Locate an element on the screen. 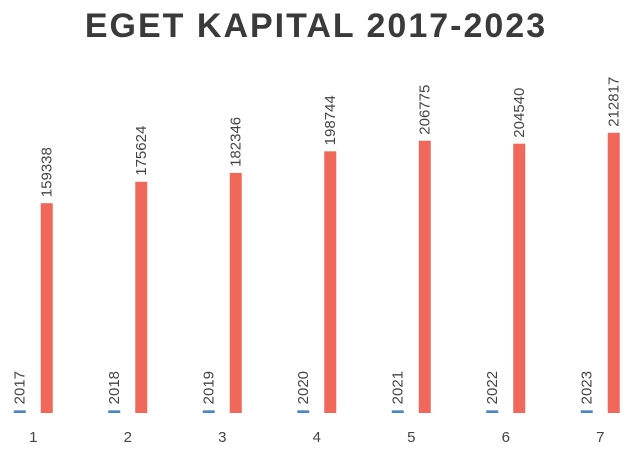 This screenshot has height=452, width=629. x-tick-label: 7 is located at coordinates (600, 437).